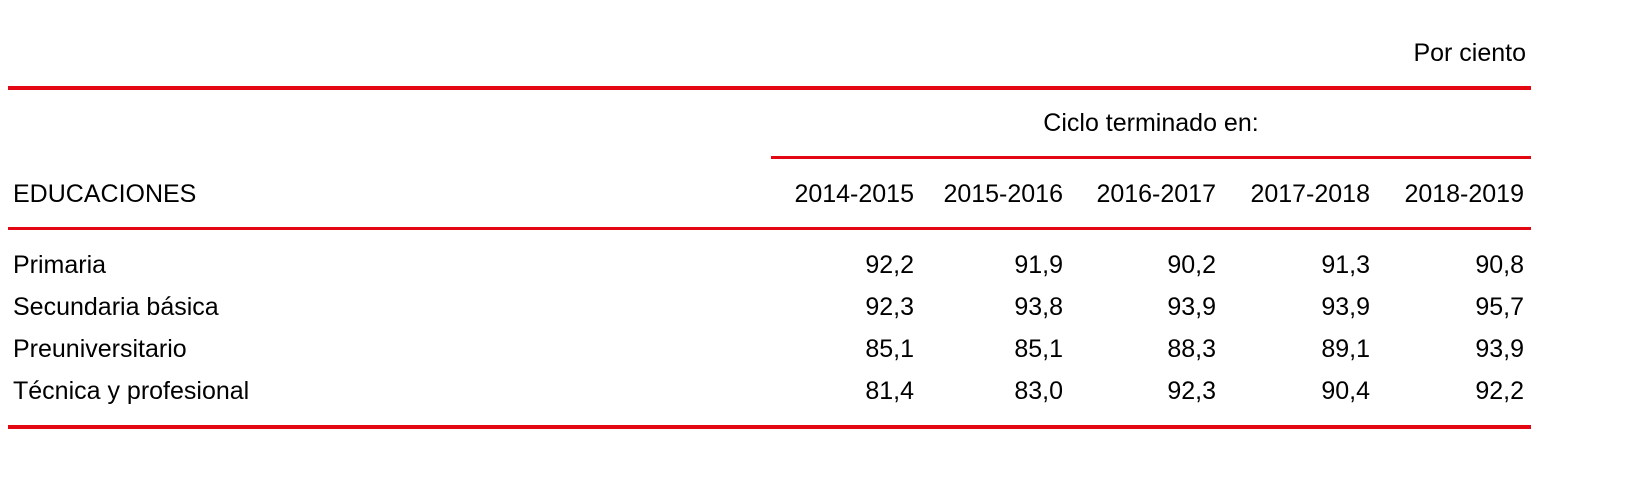 Image resolution: width=1646 pixels, height=477 pixels. I want to click on column-header: 2017-2018, so click(1310, 194).